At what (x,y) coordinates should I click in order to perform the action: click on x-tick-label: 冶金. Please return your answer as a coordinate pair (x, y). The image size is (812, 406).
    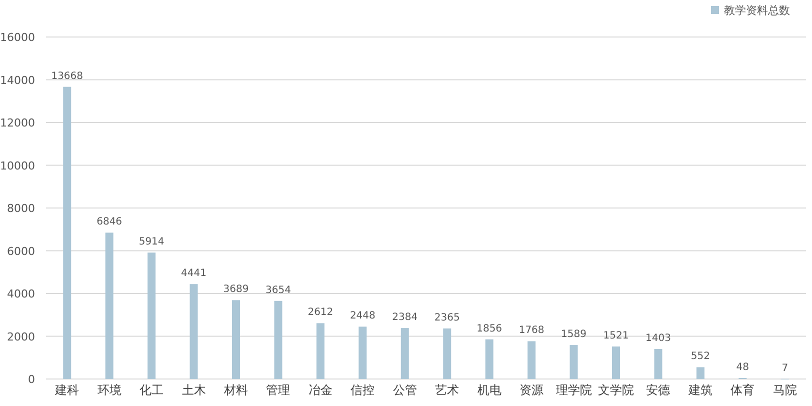
    Looking at the image, I should click on (320, 390).